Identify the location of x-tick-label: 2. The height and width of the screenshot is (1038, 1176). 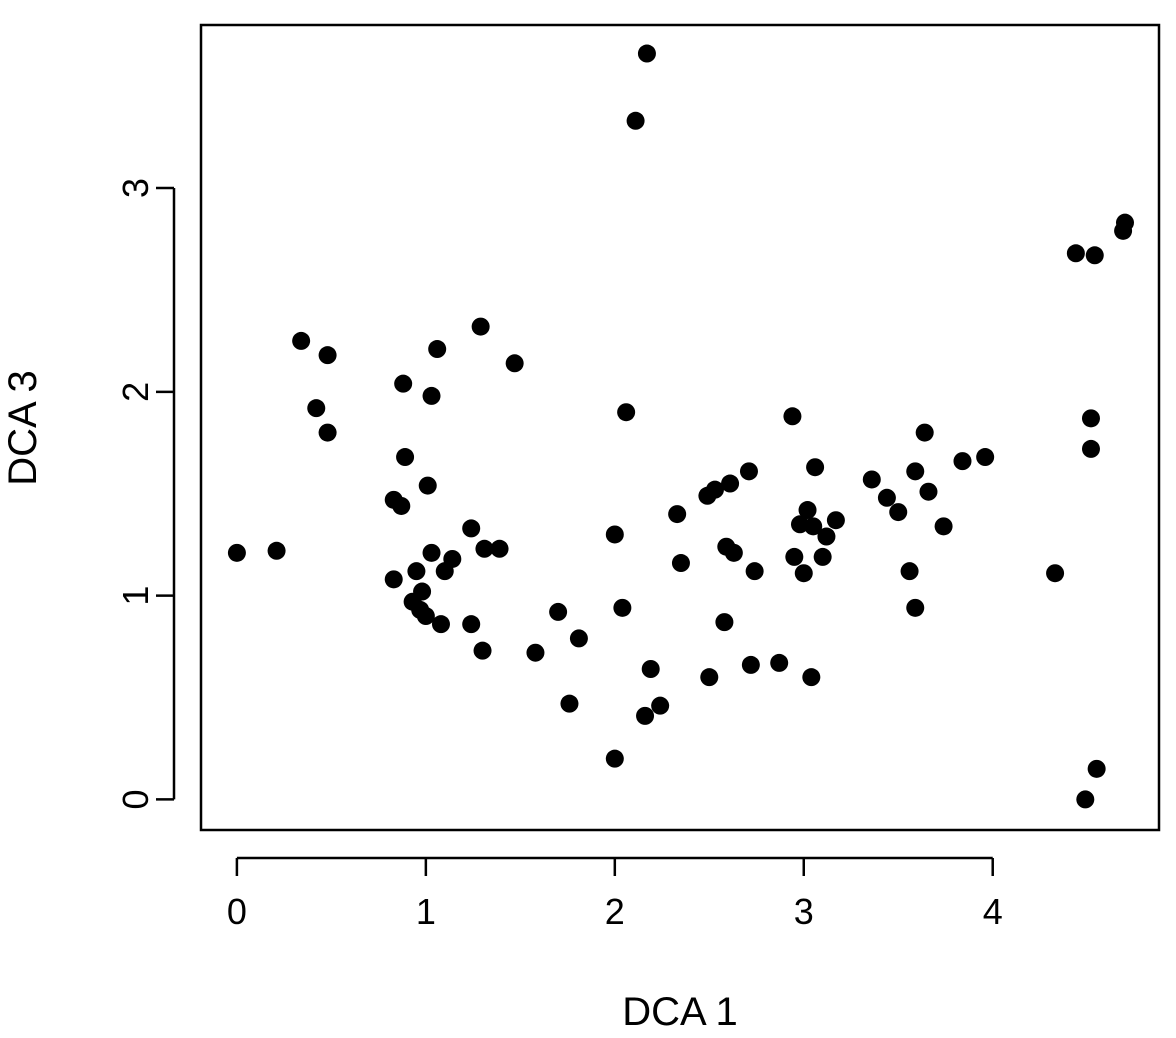
(615, 911).